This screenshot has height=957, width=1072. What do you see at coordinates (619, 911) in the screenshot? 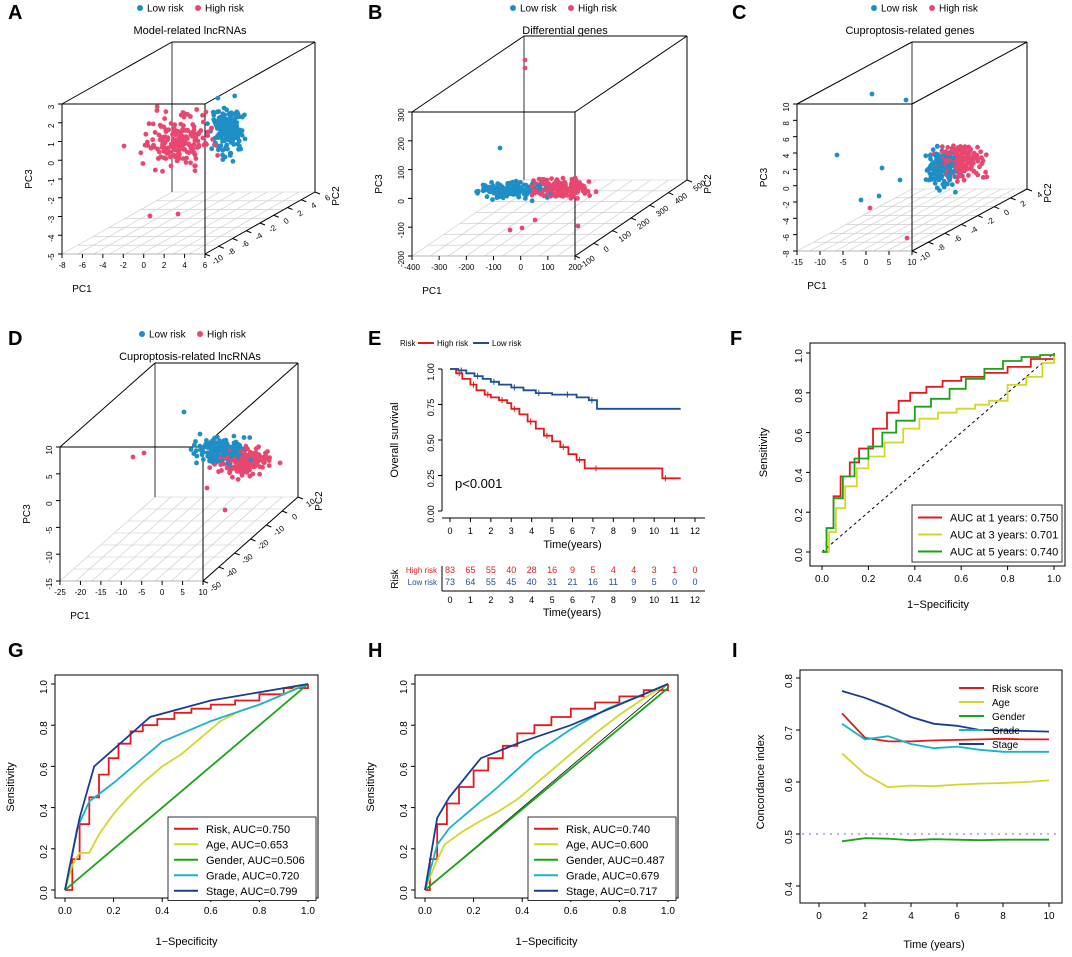
I see `x-tick-label: 0.8` at bounding box center [619, 911].